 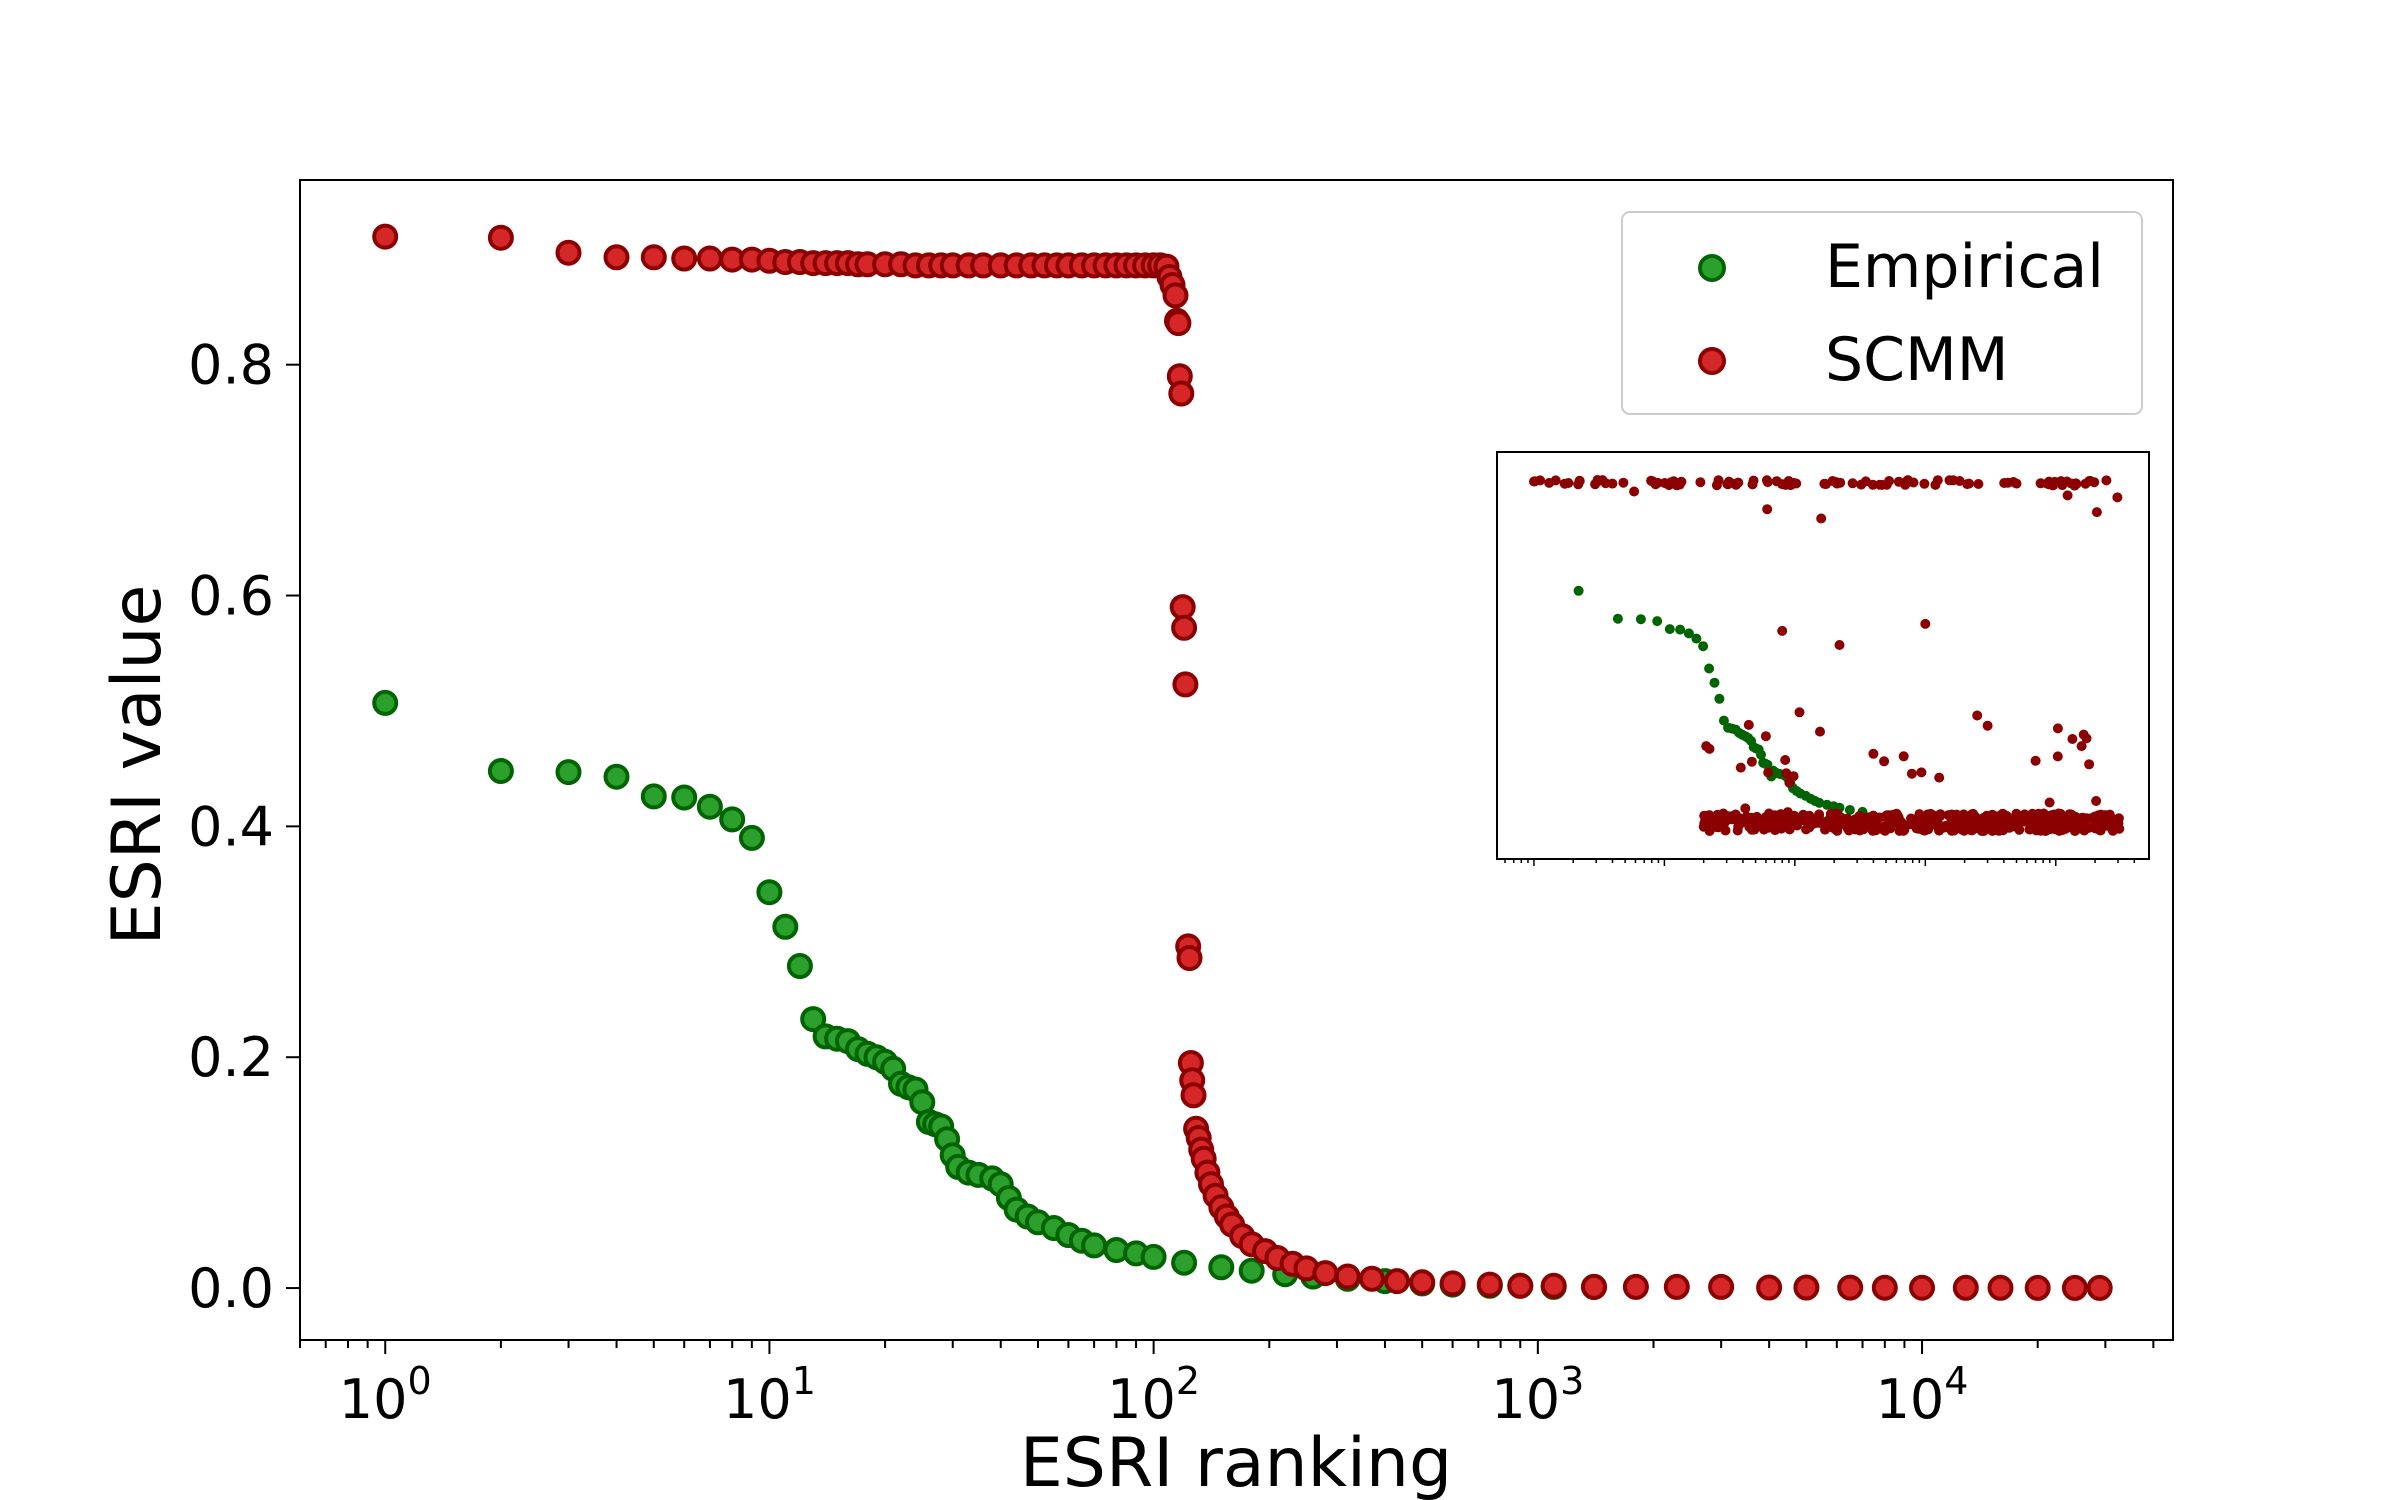 What do you see at coordinates (1964, 267) in the screenshot?
I see `legend-label-empirical: Empirical` at bounding box center [1964, 267].